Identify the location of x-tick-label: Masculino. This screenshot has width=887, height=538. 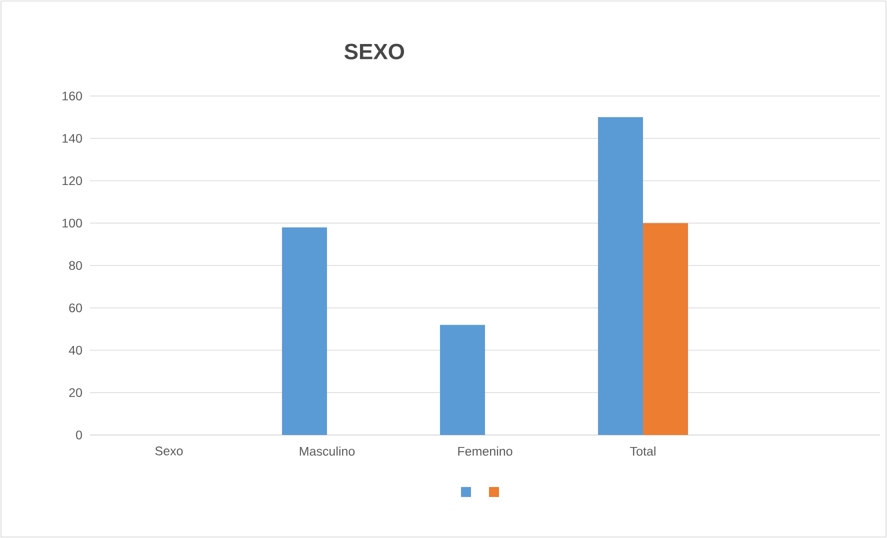
(327, 451).